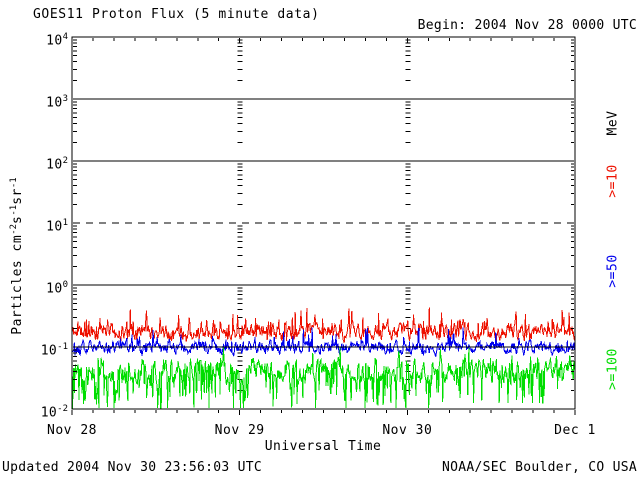 Image resolution: width=640 pixels, height=480 pixels. What do you see at coordinates (613, 369) in the screenshot?
I see `series-label-ge100: >=100` at bounding box center [613, 369].